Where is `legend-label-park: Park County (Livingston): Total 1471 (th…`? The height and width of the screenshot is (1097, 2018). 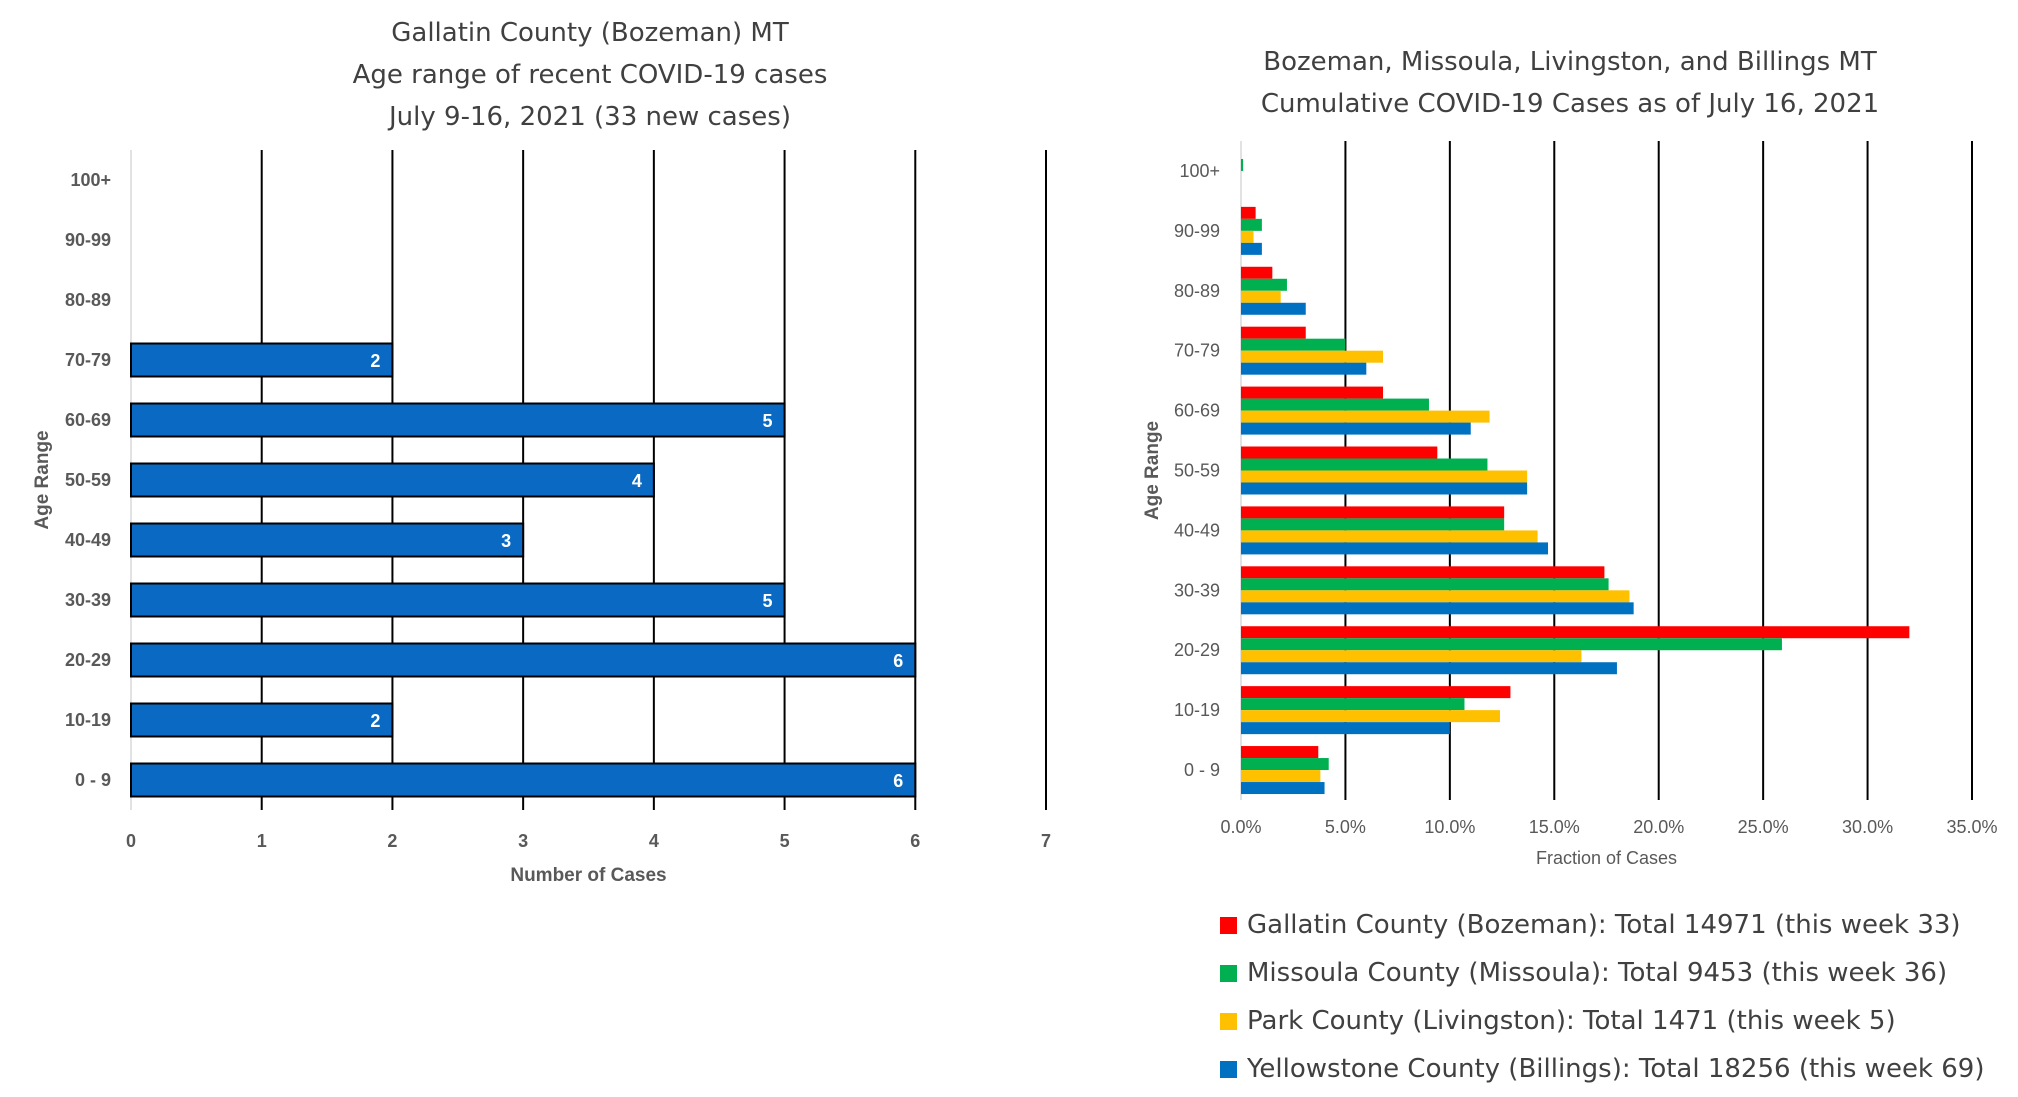 legend-label-park: Park County (Livingston): Total 1471 (th… is located at coordinates (1571, 1021).